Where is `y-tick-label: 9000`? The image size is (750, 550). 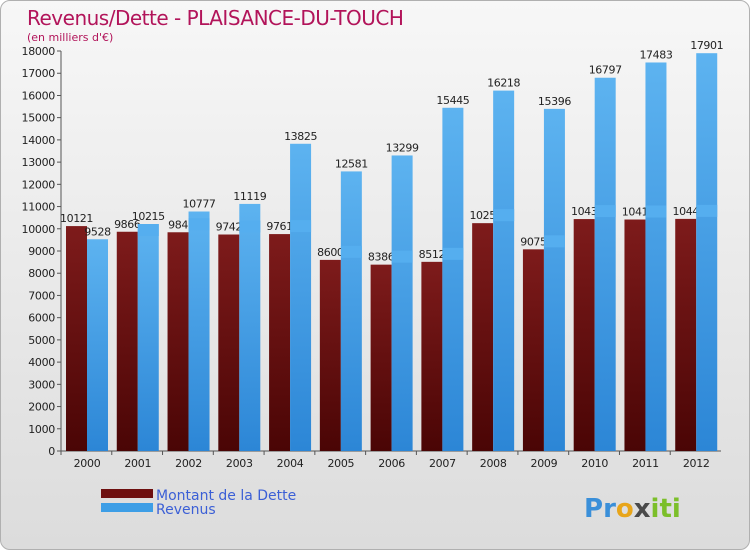 y-tick-label: 9000 is located at coordinates (41, 251).